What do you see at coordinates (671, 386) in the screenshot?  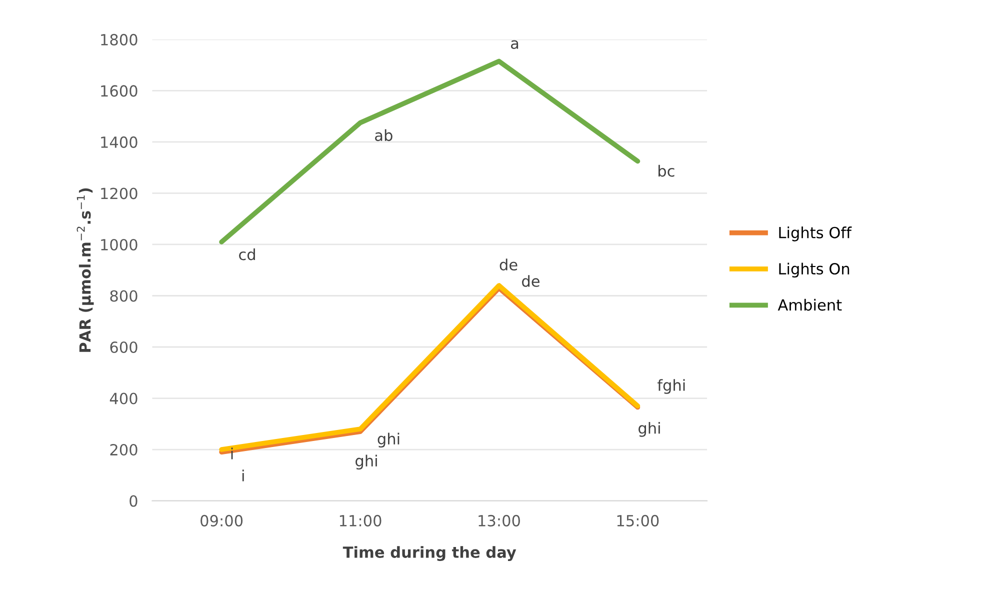 I see `annotation: fghi` at bounding box center [671, 386].